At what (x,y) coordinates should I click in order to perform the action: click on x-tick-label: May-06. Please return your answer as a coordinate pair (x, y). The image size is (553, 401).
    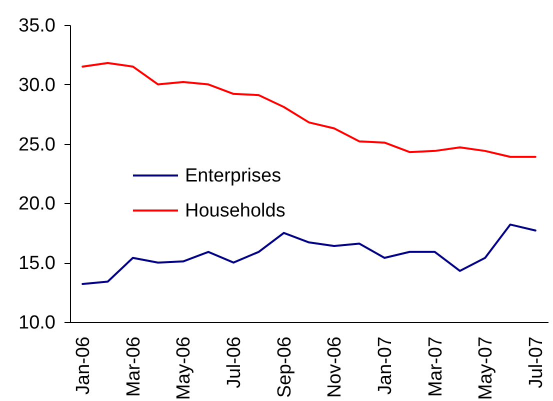
    Looking at the image, I should click on (184, 368).